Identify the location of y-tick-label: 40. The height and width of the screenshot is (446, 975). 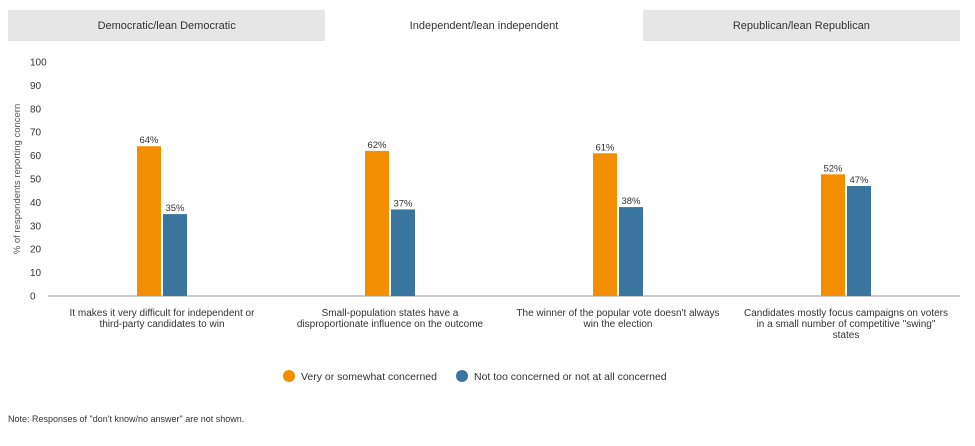
(36, 203).